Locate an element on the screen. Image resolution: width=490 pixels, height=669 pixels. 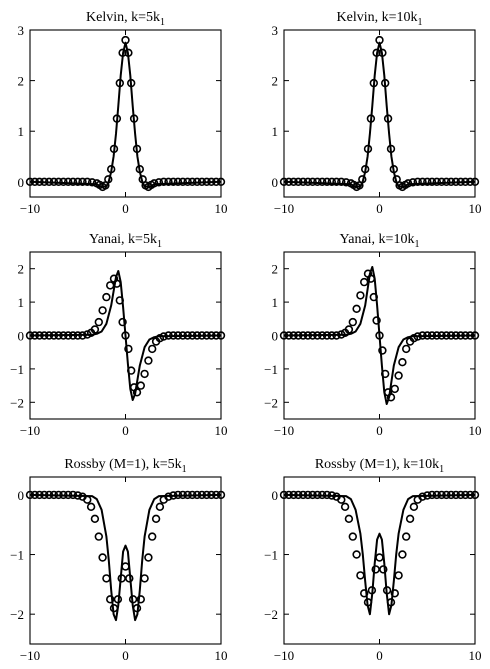
chart-panel-5: Rossby (M=1), k=5k1−10 0 10−2−10 is located at coordinates (118, 560).